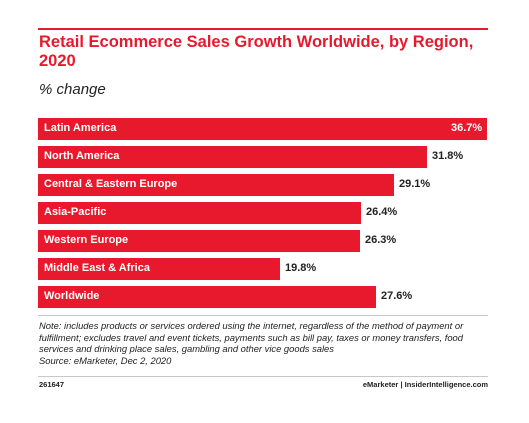 The image size is (529, 423). What do you see at coordinates (263, 315) in the screenshot?
I see `note-divider` at bounding box center [263, 315].